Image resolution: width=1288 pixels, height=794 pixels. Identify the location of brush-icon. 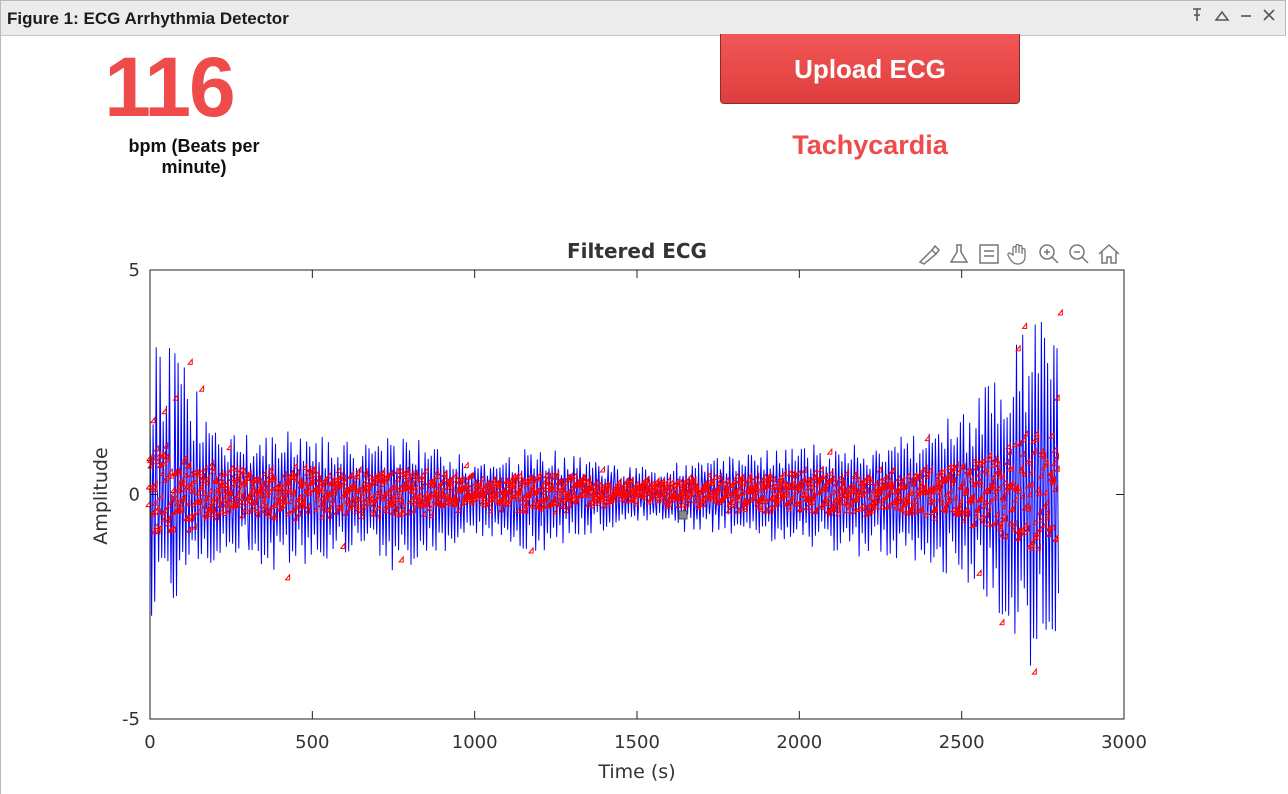
(929, 254).